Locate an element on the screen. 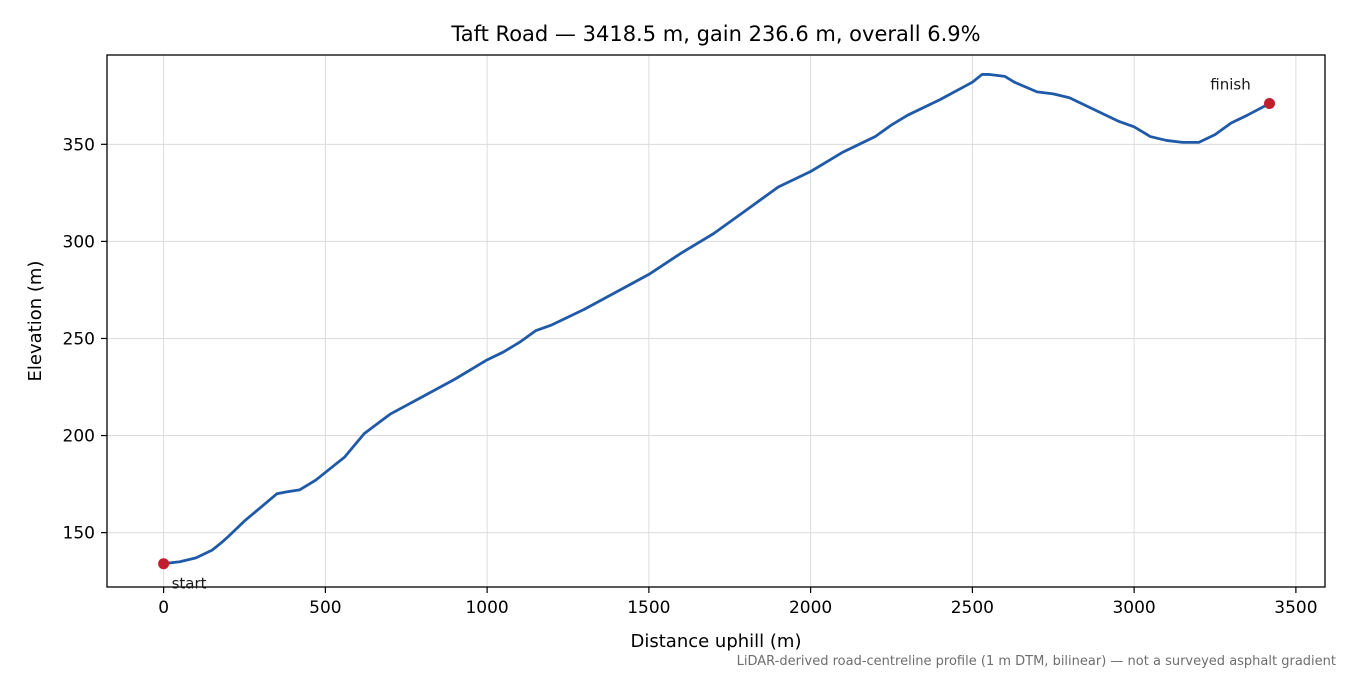 The height and width of the screenshot is (679, 1350). finish-annotation: finish is located at coordinates (1230, 85).